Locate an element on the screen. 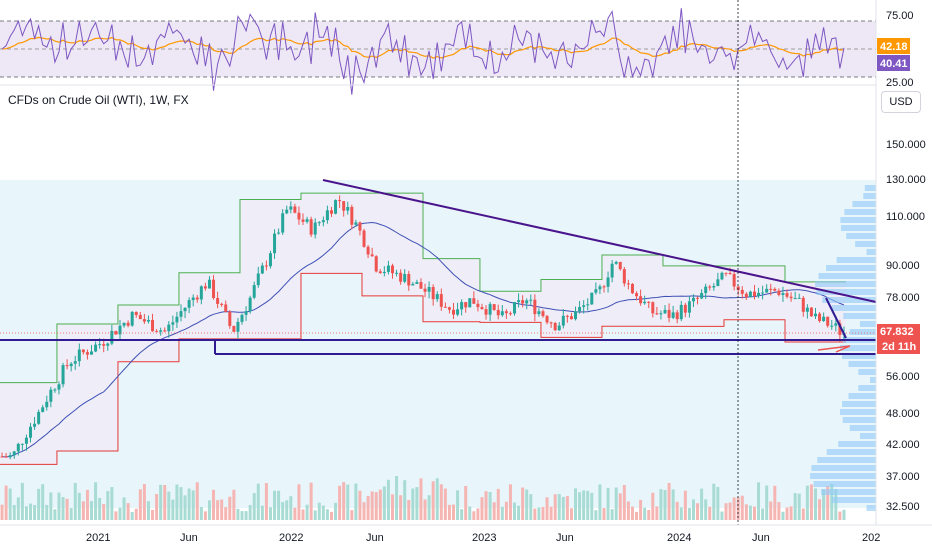  last-price-badge-text: 67.832 is located at coordinates (897, 332).